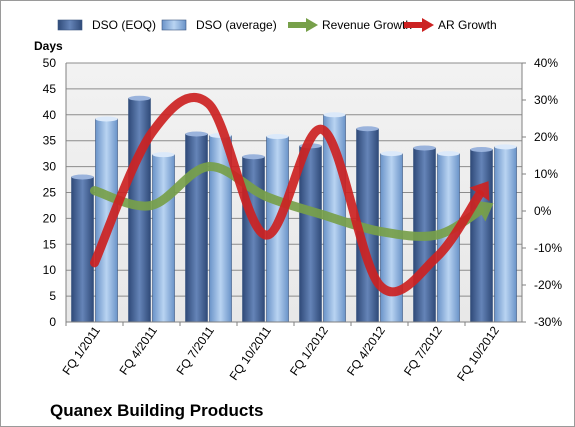  I want to click on y-tick-label: 45, so click(50, 89).